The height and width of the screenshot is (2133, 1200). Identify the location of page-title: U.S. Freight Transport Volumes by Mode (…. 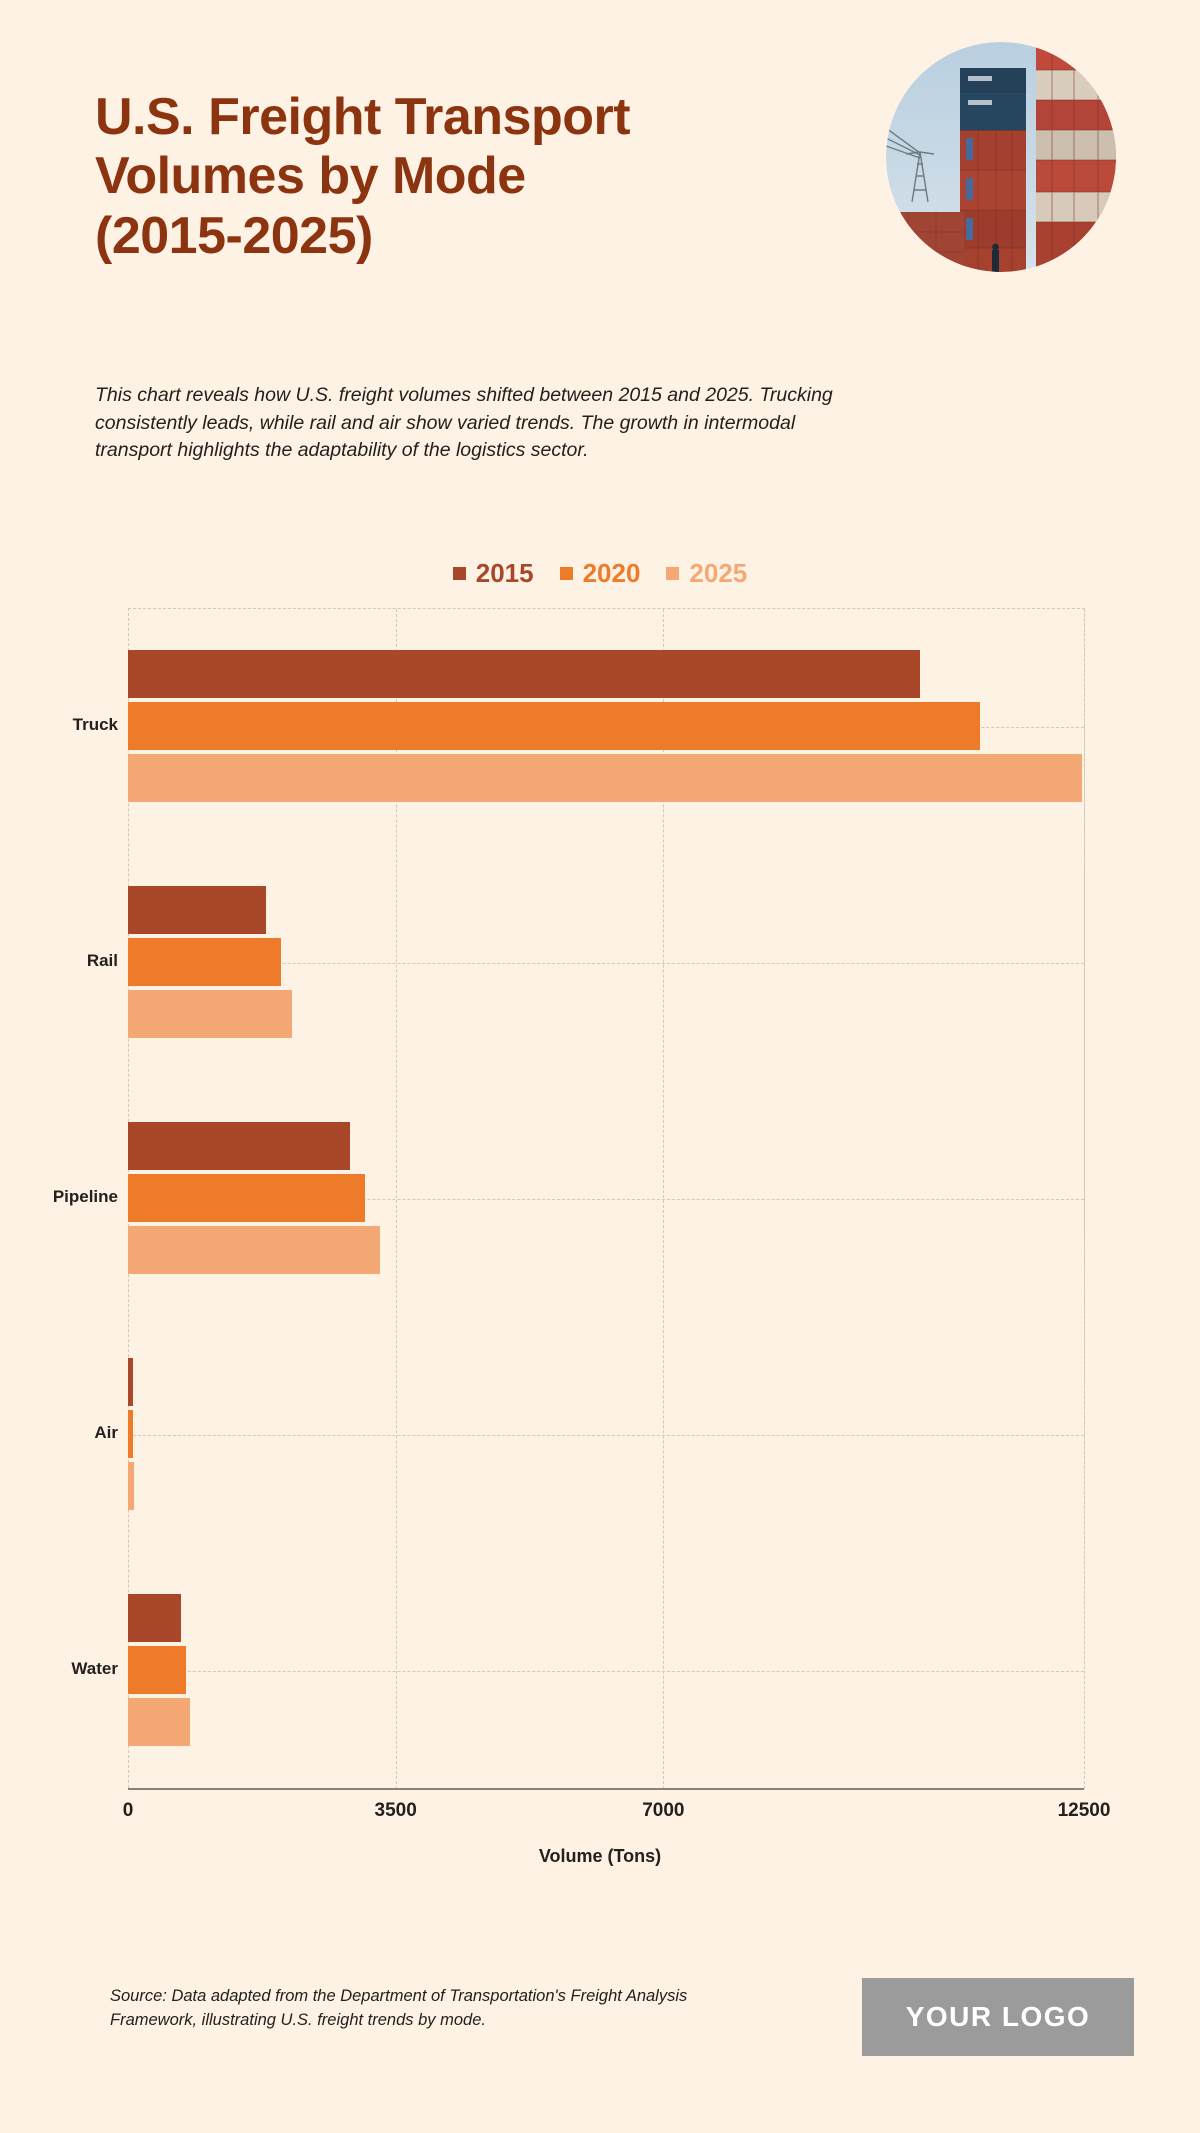
(465, 177).